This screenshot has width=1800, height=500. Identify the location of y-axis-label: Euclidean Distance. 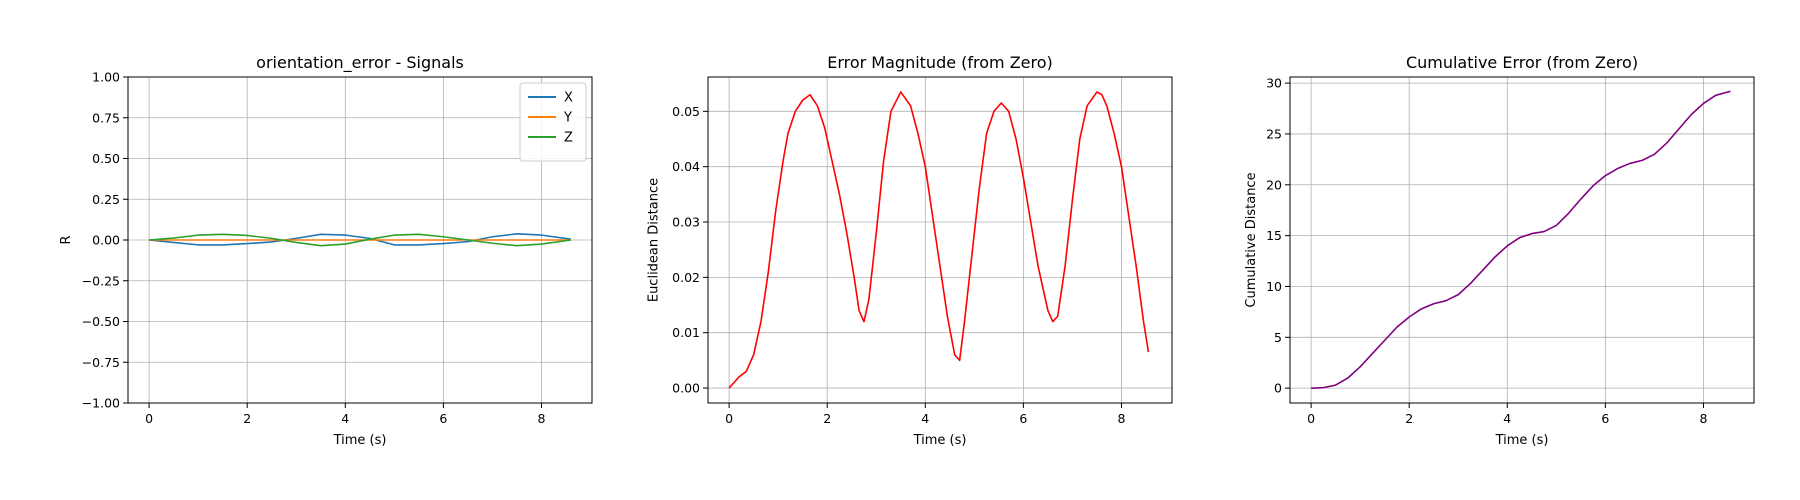
(654, 240).